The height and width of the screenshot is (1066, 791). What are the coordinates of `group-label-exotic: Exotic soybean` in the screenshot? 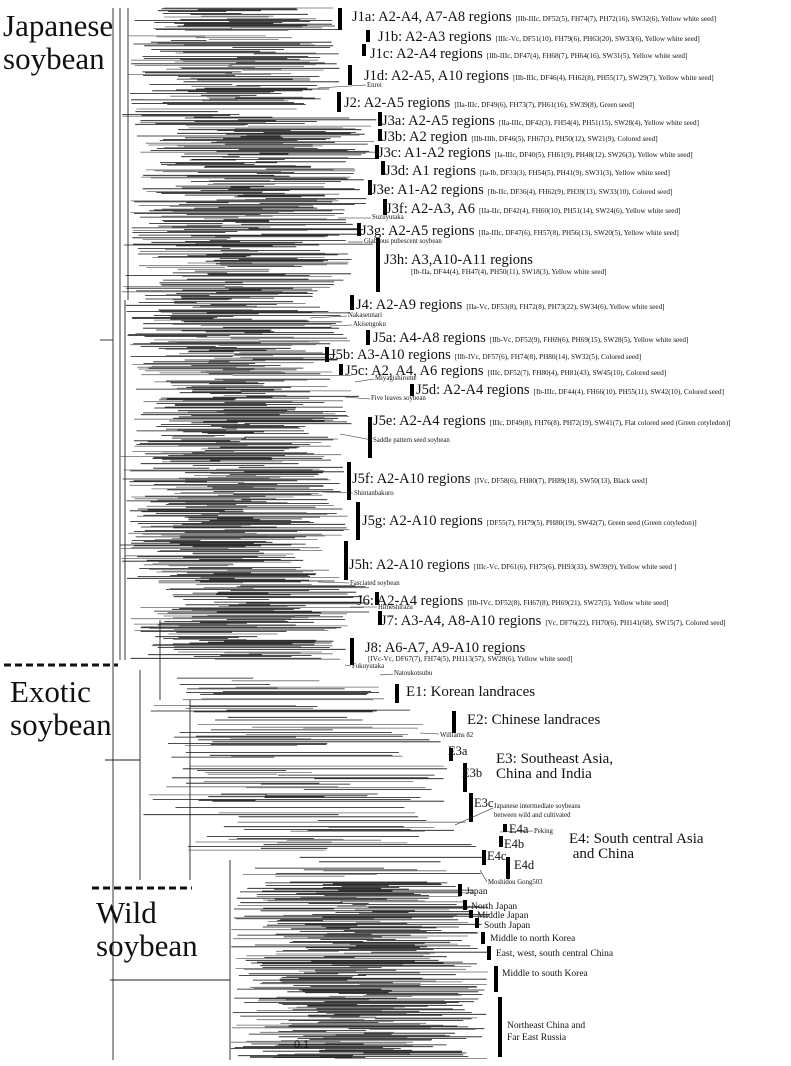 It's located at (61, 708).